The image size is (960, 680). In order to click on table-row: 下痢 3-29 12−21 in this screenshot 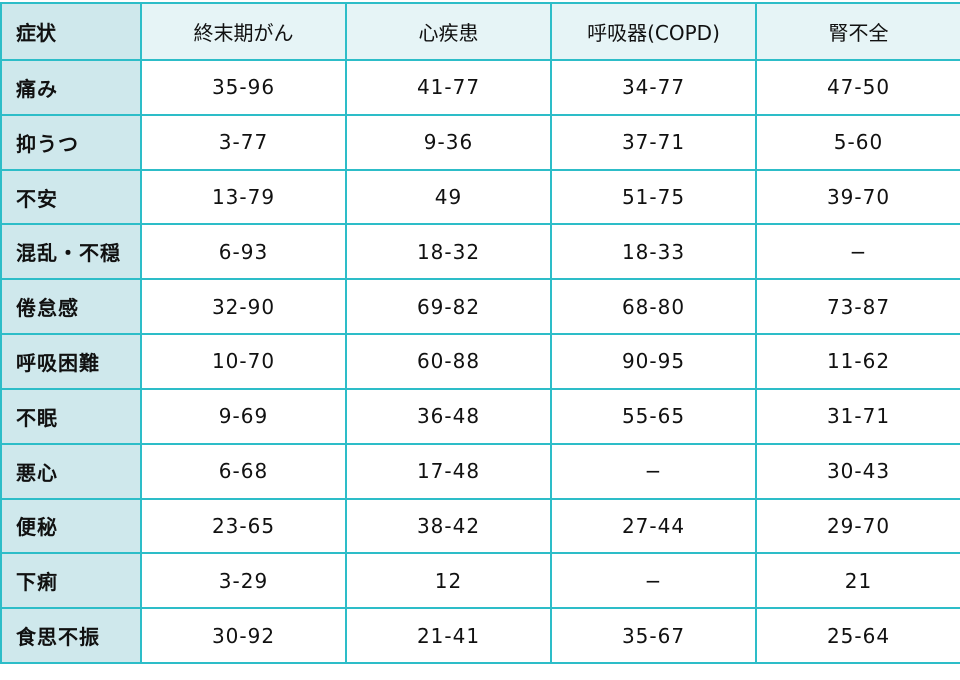, I will do `click(480, 581)`.